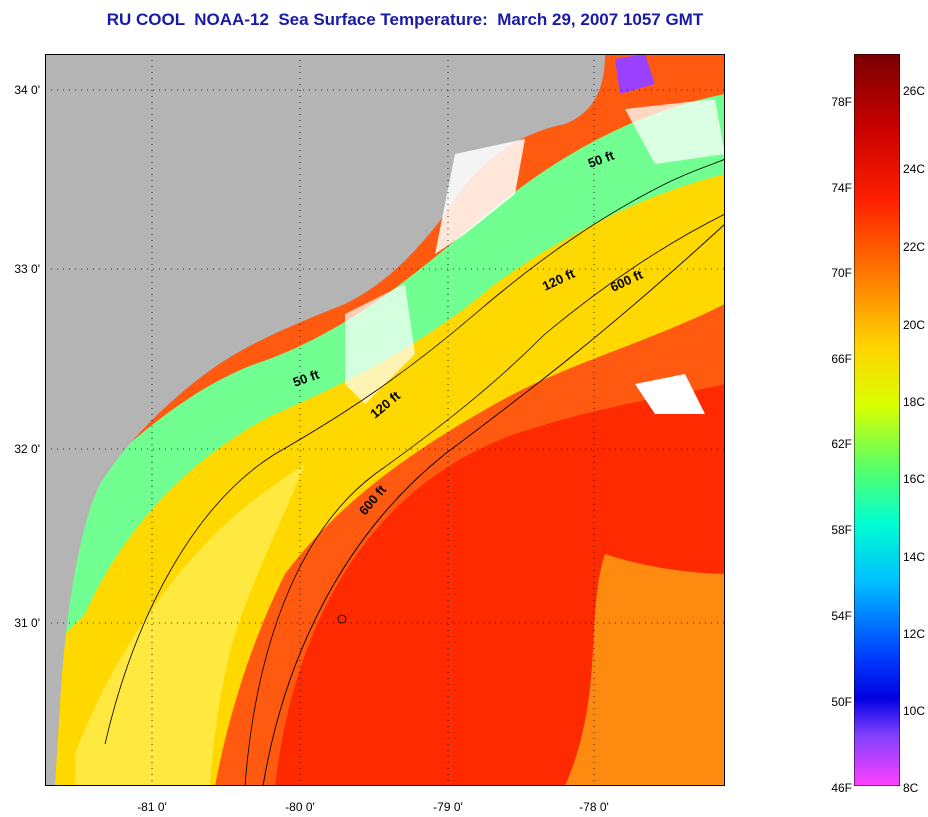  What do you see at coordinates (911, 788) in the screenshot?
I see `celsius-label: 8C` at bounding box center [911, 788].